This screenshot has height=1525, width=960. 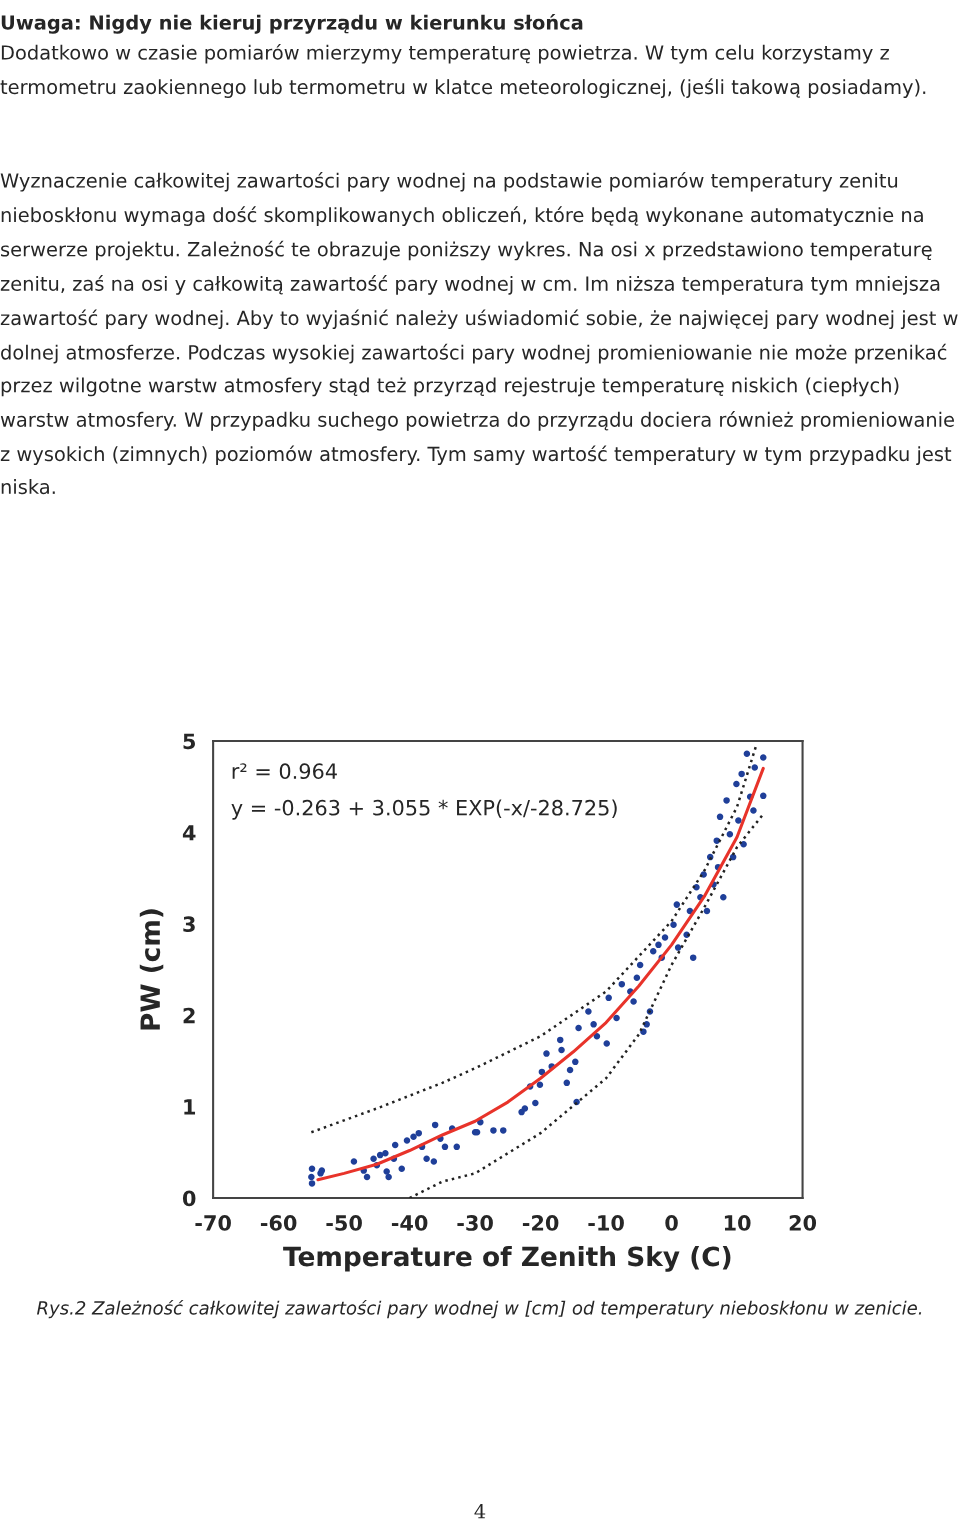 I want to click on x-tick-label: -70, so click(x=213, y=1223).